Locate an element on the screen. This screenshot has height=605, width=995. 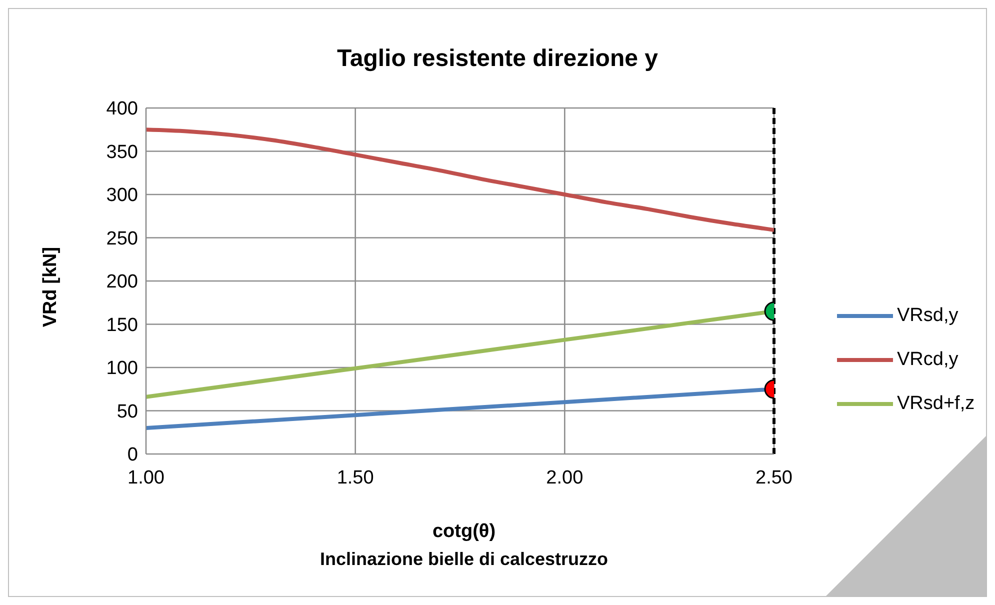
x-tick-label: 2.50 is located at coordinates (774, 477).